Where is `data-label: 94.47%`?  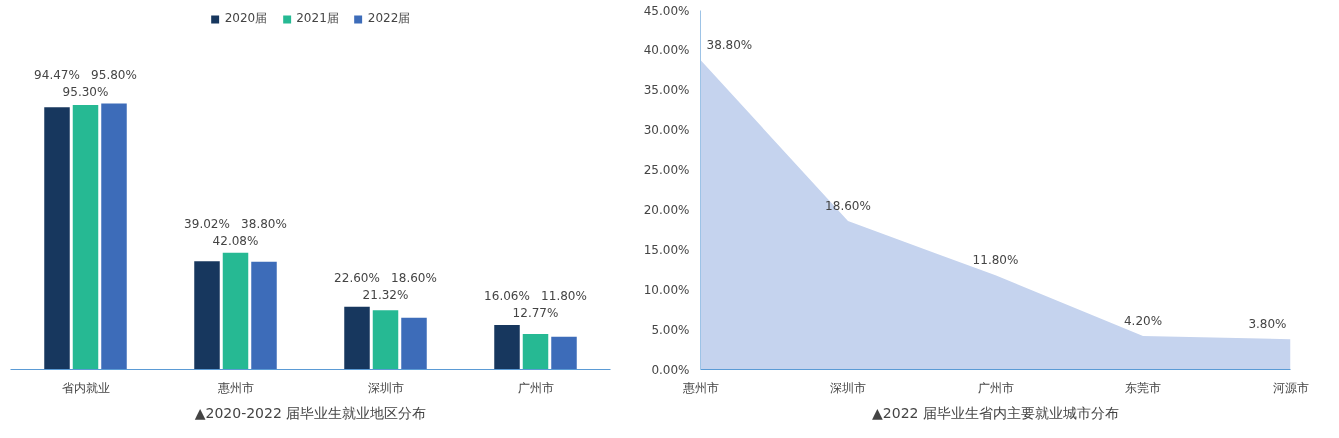 data-label: 94.47% is located at coordinates (57, 74).